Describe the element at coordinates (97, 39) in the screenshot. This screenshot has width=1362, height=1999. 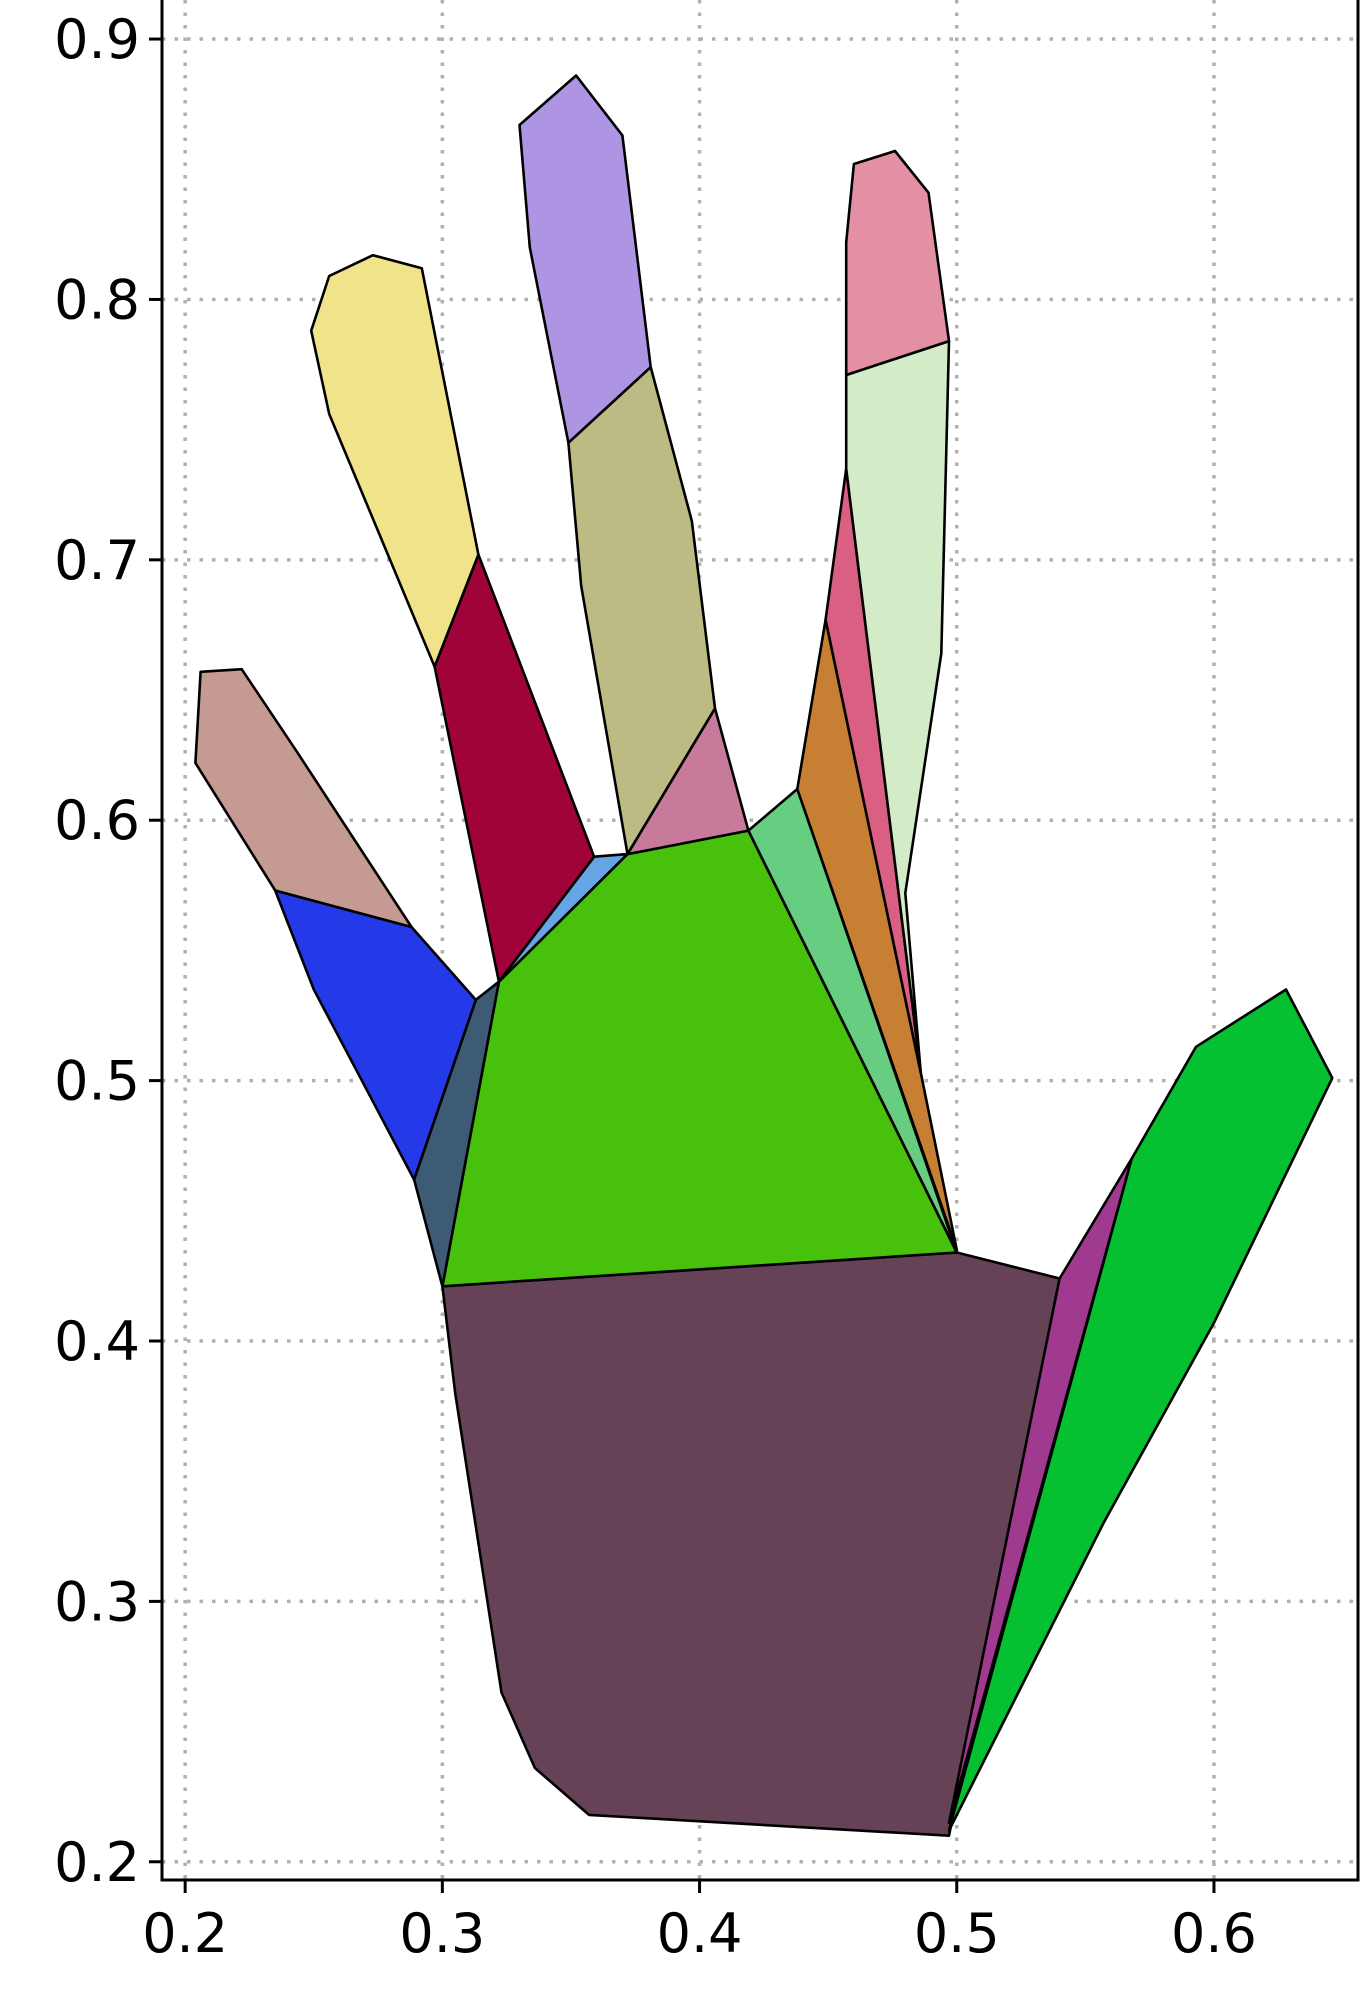
I see `y-tick-label: 0.9` at that location.